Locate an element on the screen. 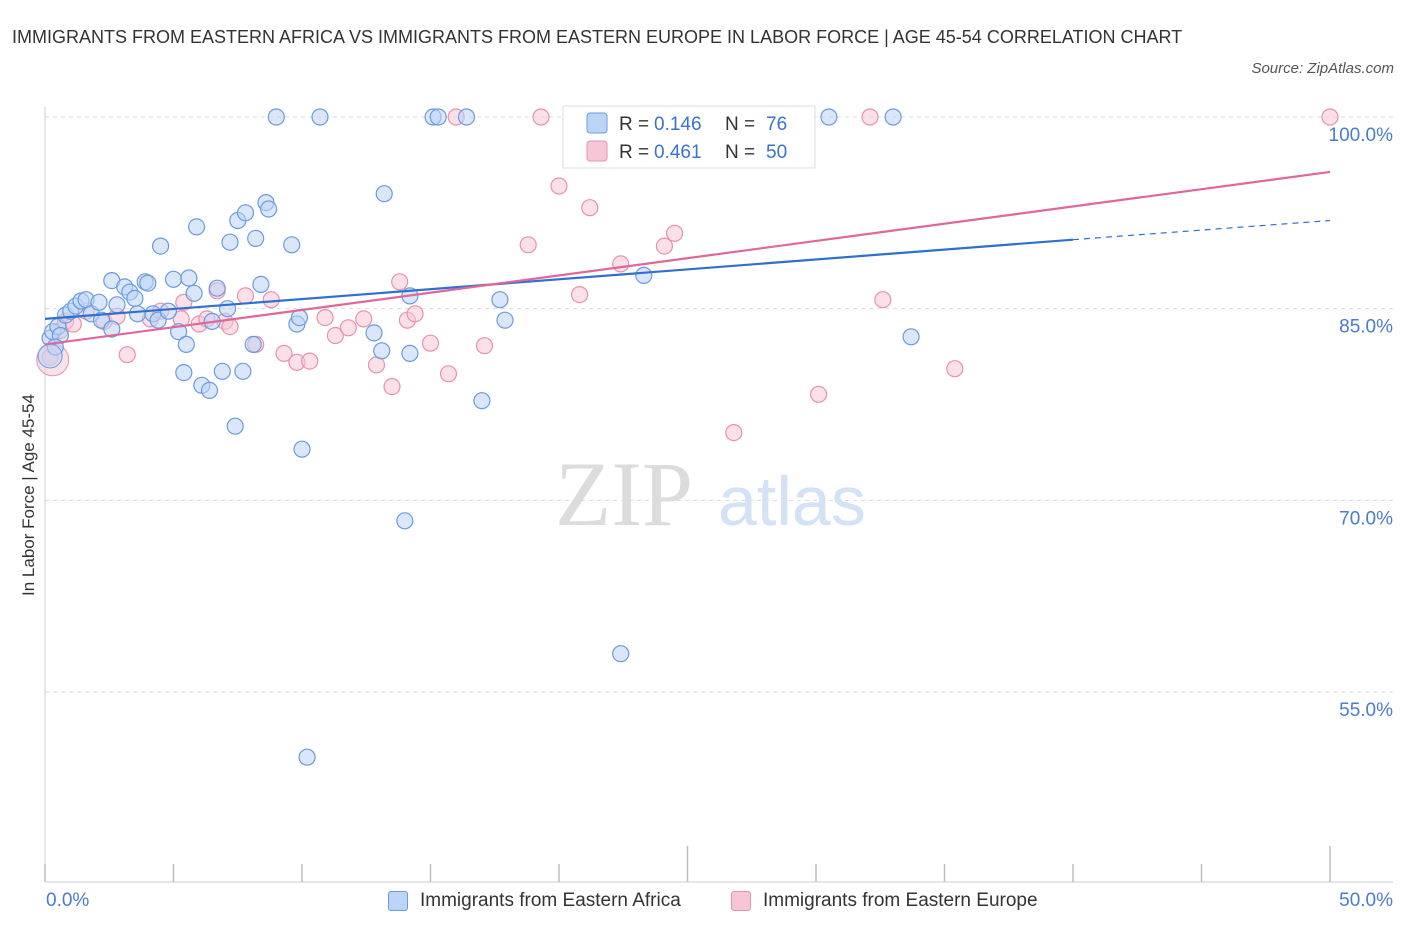 The width and height of the screenshot is (1406, 930). legend-n-value-pink: 50 is located at coordinates (776, 152).